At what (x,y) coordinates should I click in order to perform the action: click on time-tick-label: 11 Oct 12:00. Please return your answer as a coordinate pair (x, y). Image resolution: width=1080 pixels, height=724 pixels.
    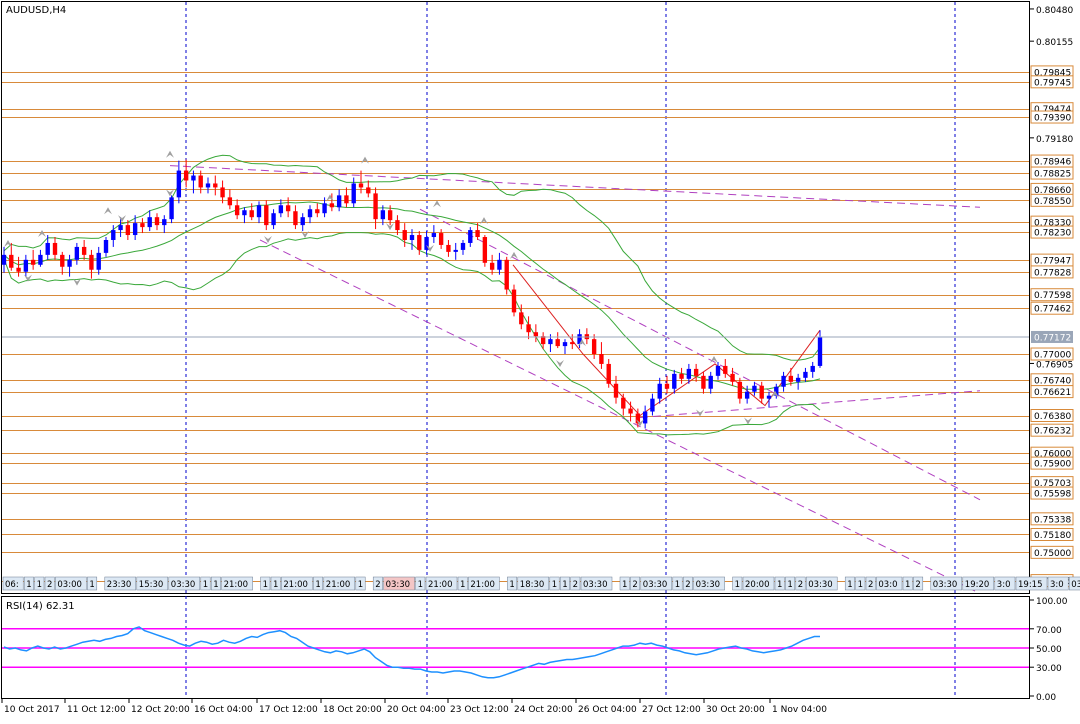
    Looking at the image, I should click on (96, 710).